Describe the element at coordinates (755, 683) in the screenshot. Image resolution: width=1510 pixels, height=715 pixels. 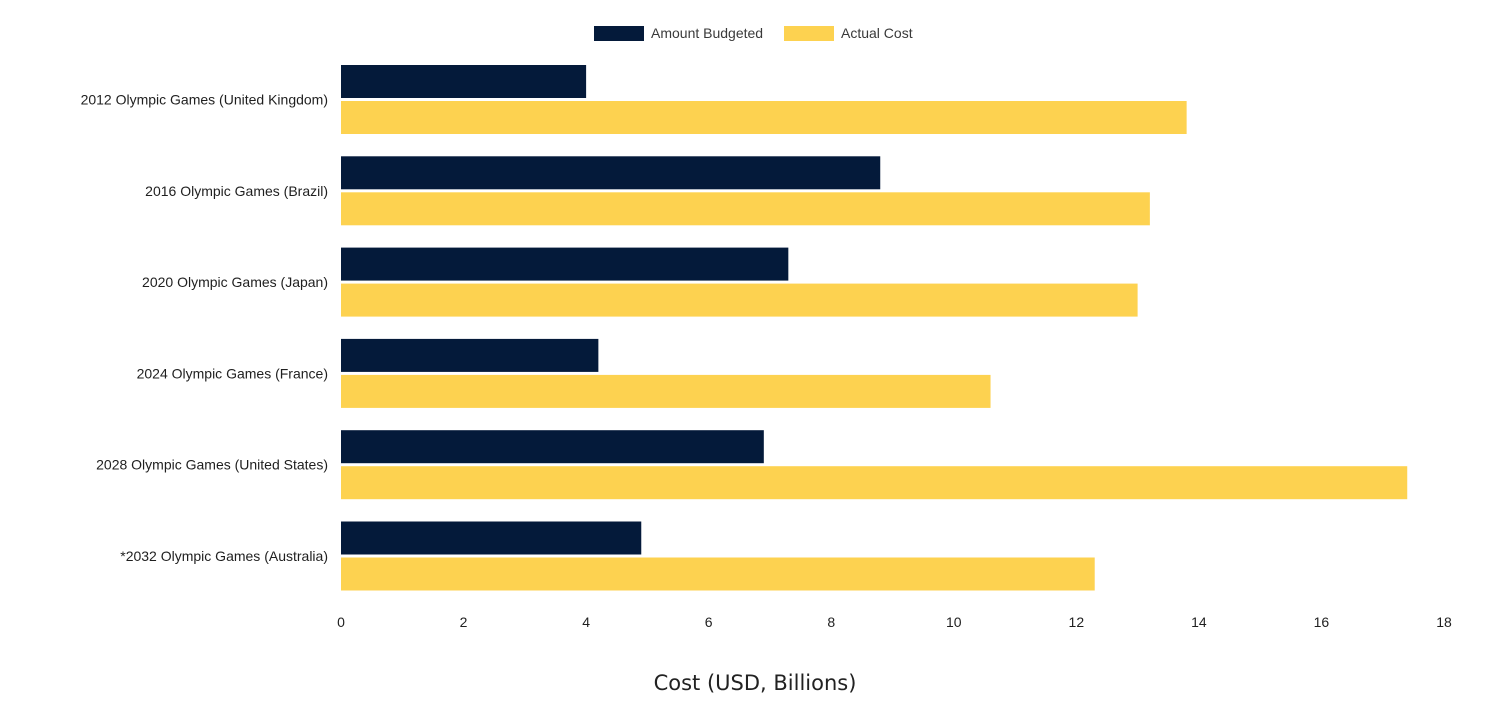
I see `x-axis-title: Cost (USD, Billions)` at that location.